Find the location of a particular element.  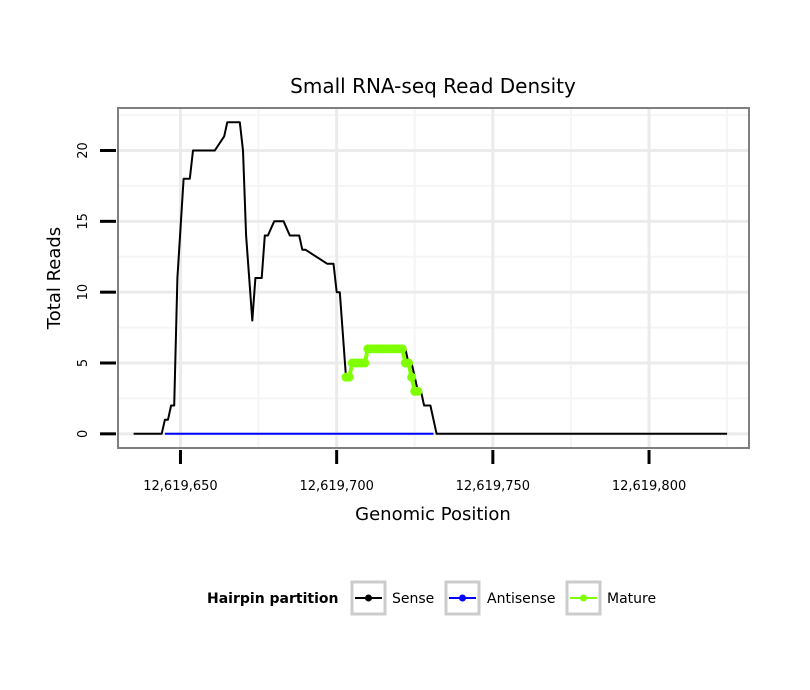

y-tick-label: 15 is located at coordinates (83, 221).